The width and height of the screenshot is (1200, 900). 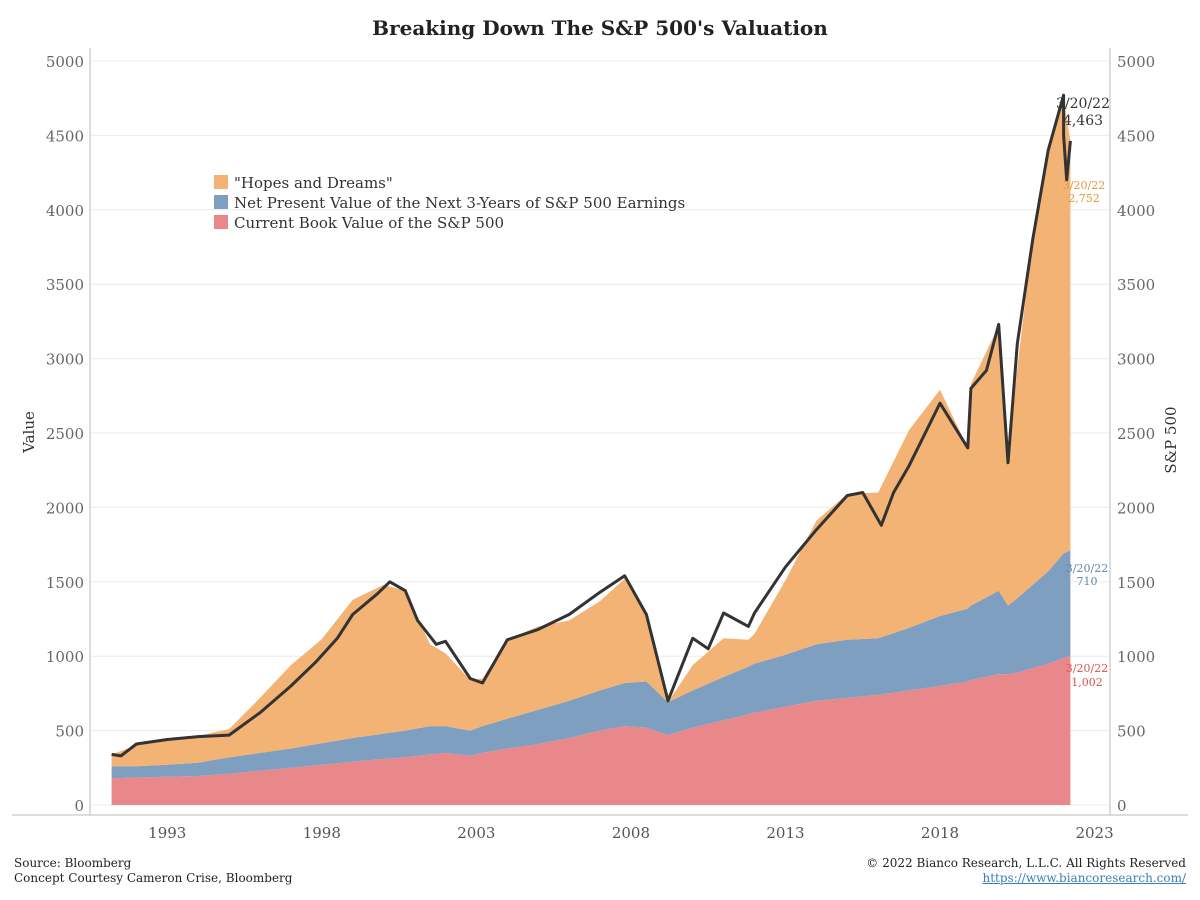 What do you see at coordinates (167, 833) in the screenshot?
I see `x-tick-label: 1993` at bounding box center [167, 833].